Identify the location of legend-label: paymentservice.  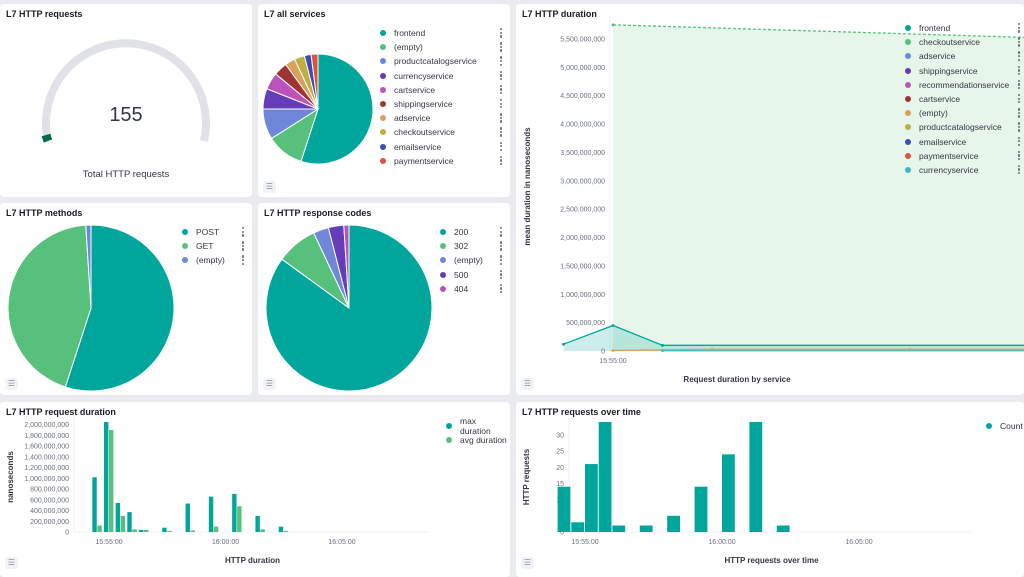
(424, 161).